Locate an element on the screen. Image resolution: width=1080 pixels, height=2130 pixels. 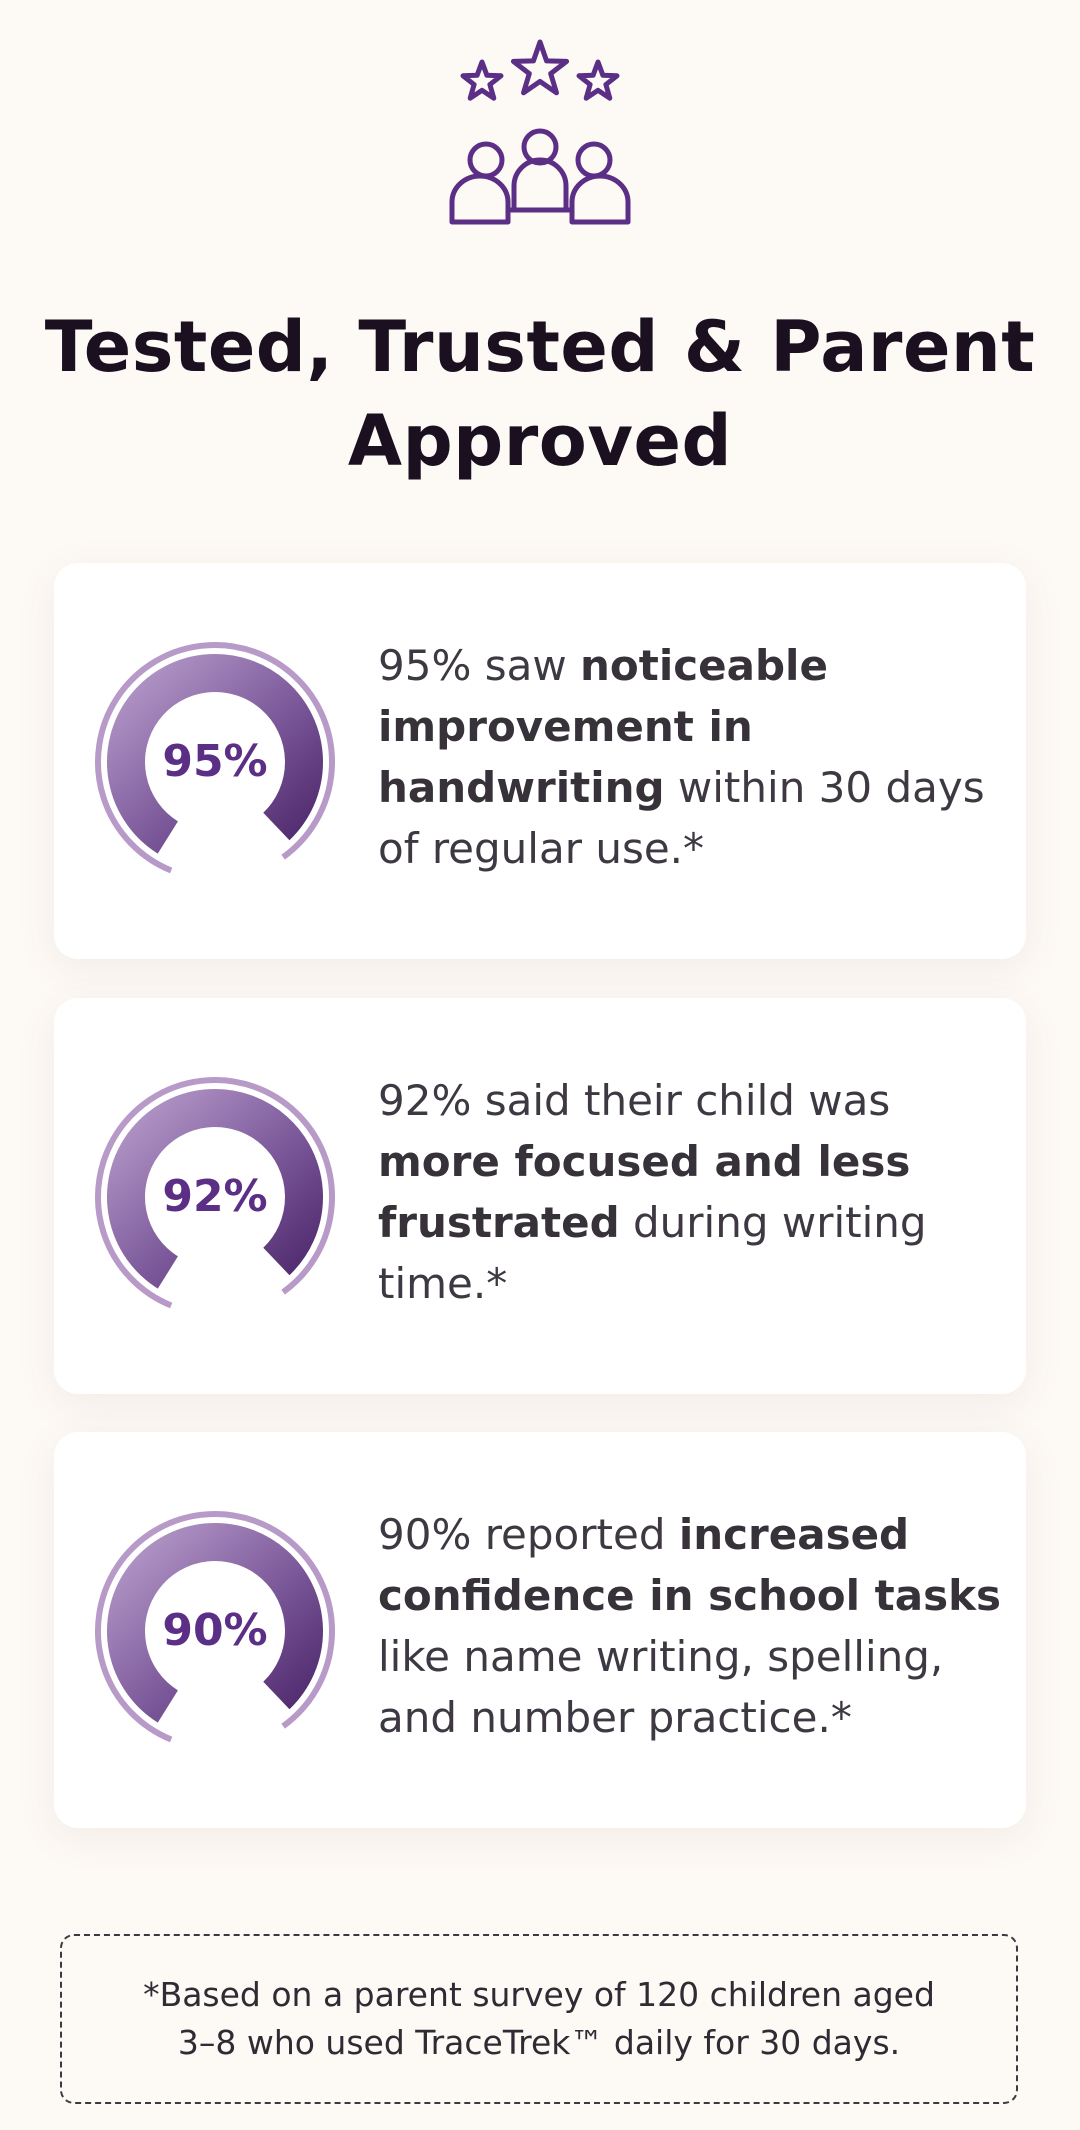
percent-label: 92% is located at coordinates (215, 1196).